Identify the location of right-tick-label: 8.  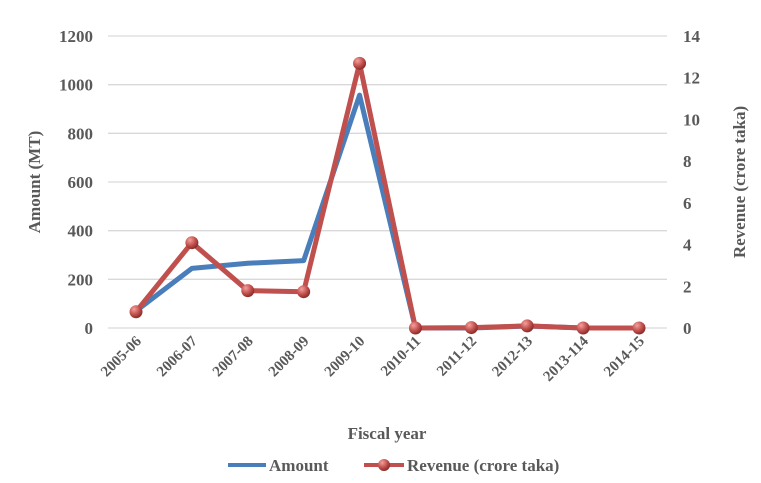
(687, 161).